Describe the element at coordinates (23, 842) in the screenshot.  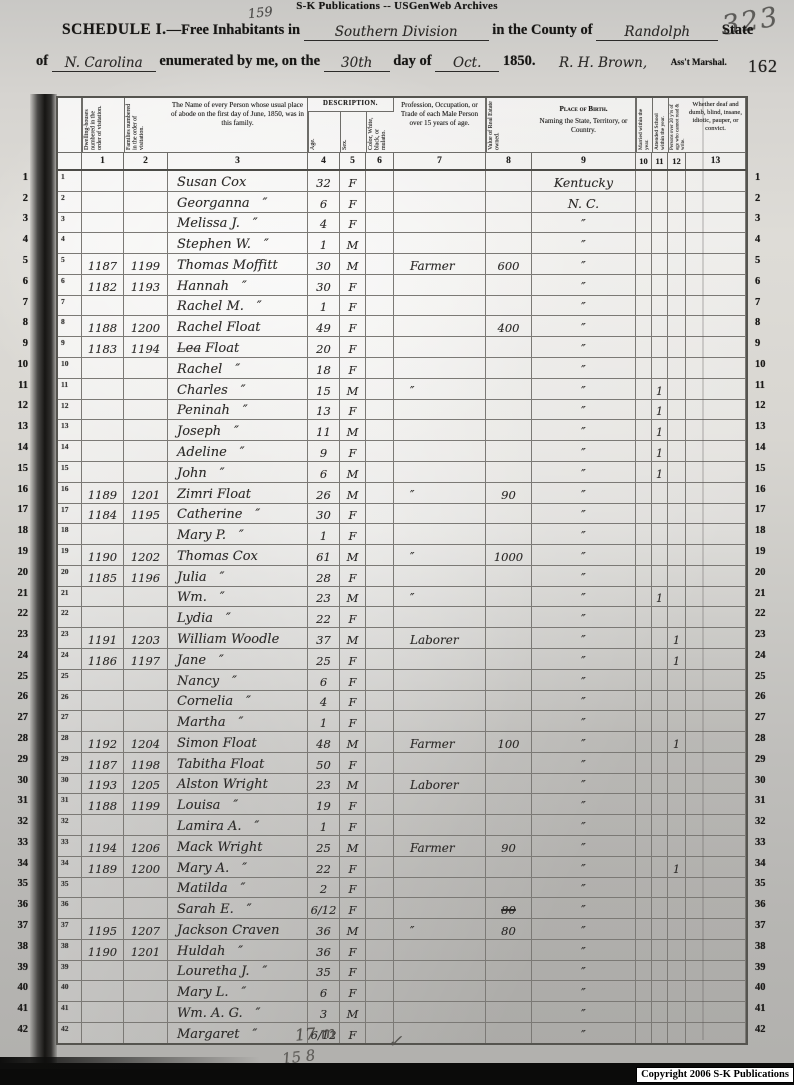
I see `margin-row-number-left: 33` at that location.